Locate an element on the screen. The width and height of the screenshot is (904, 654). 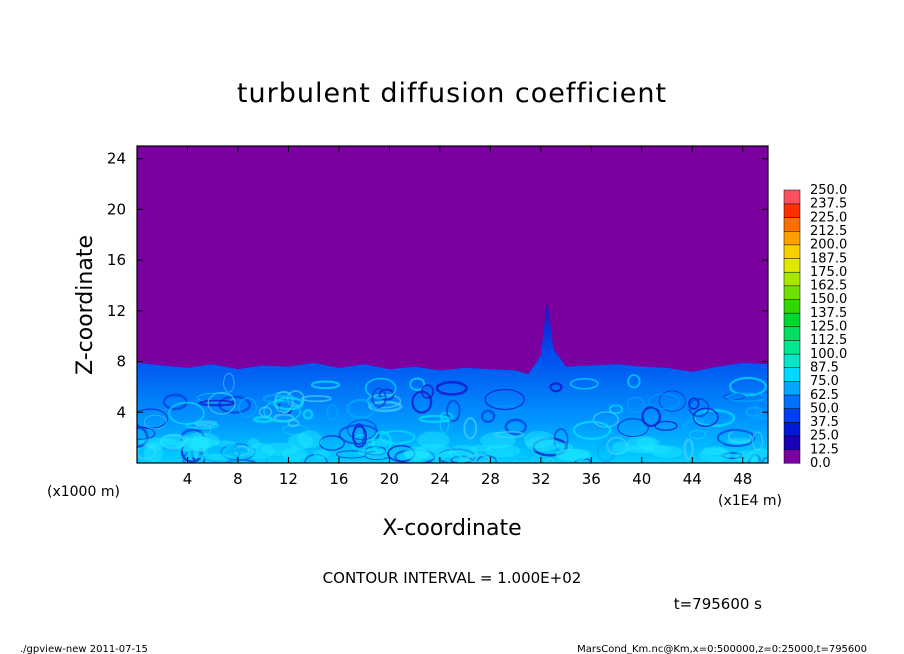
colorbar-label: 150.0 is located at coordinates (828, 299).